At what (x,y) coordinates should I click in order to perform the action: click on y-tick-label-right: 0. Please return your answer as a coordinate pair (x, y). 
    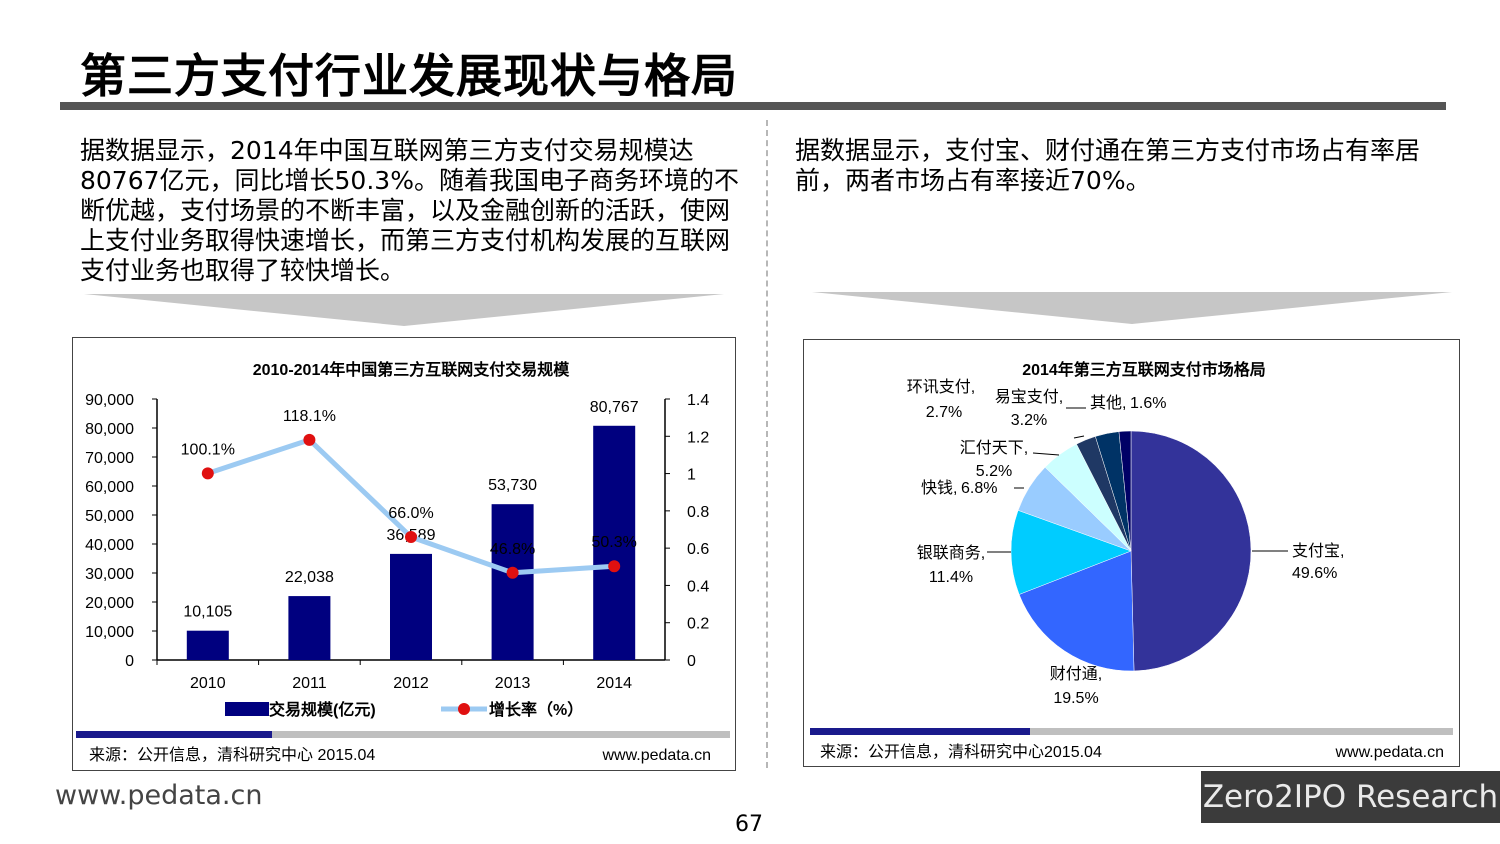
    Looking at the image, I should click on (691, 661).